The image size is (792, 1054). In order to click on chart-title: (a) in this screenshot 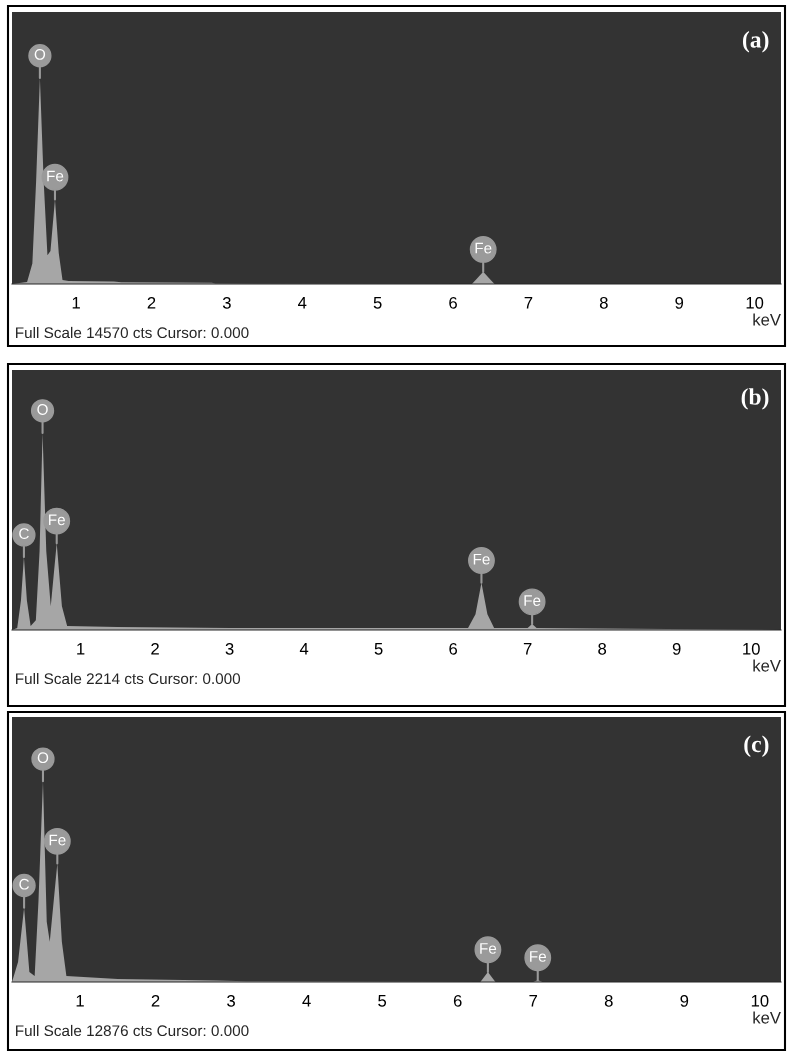, I will do `click(755, 42)`.